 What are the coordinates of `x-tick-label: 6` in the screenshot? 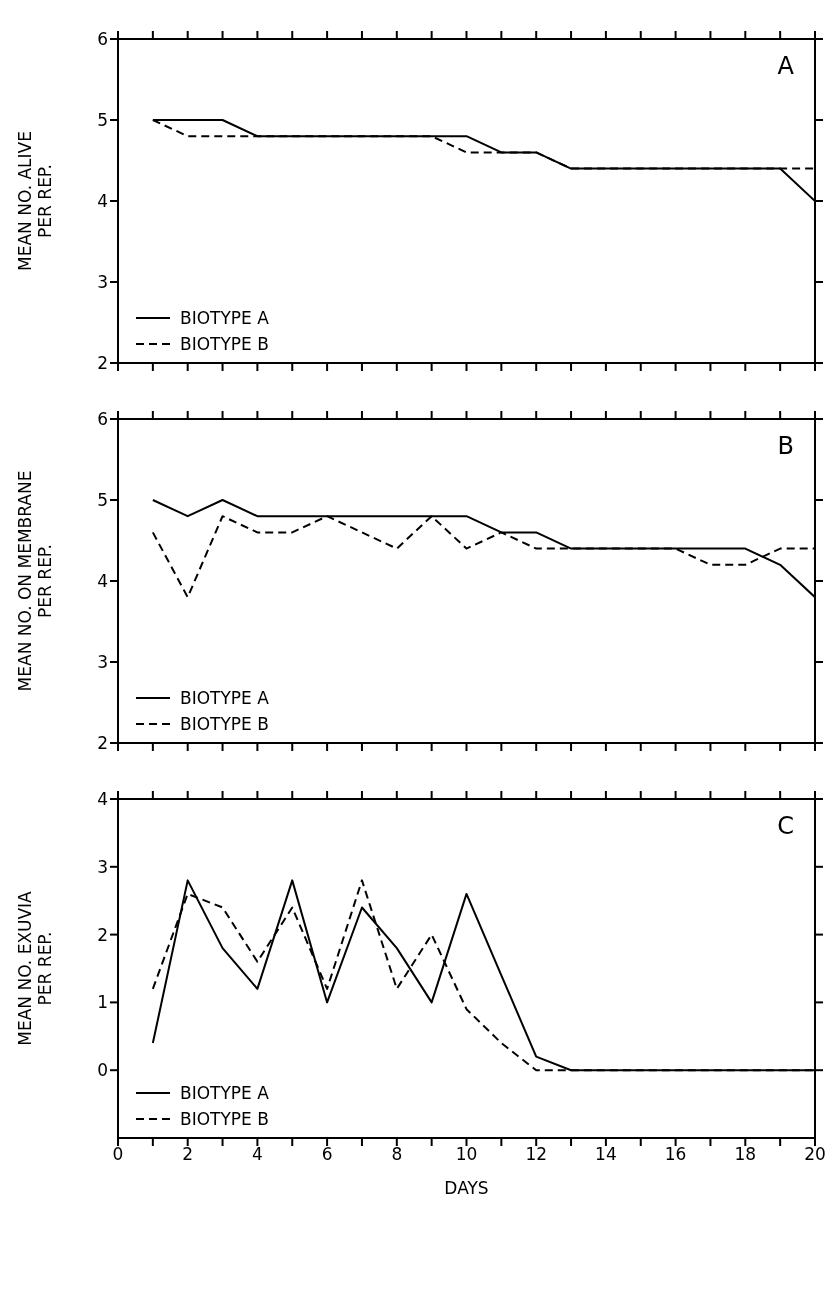 It's located at (327, 1154).